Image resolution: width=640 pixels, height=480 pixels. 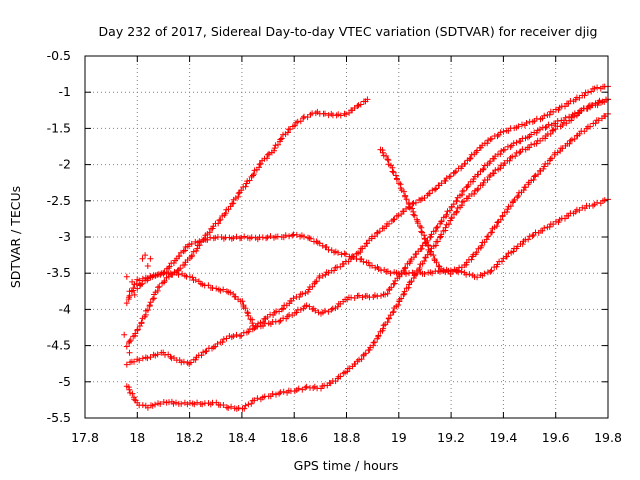 What do you see at coordinates (503, 437) in the screenshot?
I see `x-tick-label: 19.4` at bounding box center [503, 437].